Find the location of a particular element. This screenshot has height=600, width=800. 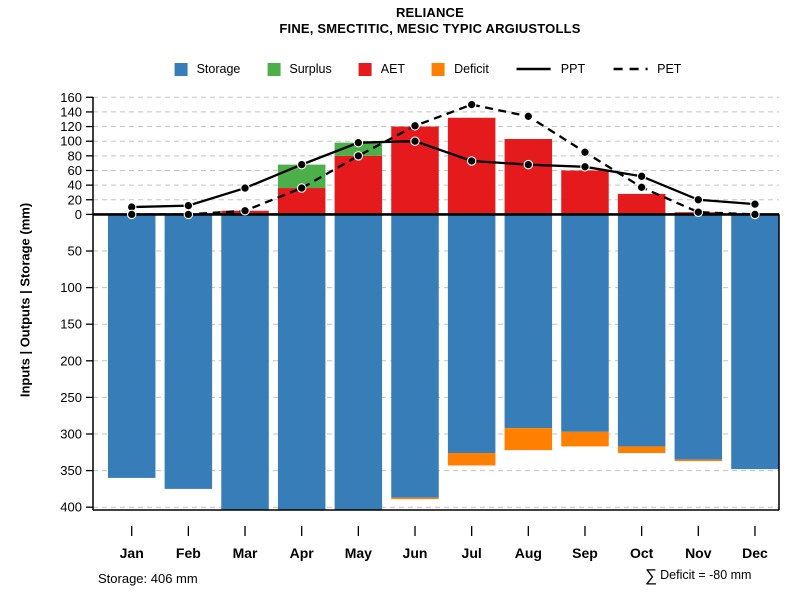

x-tick-label: May is located at coordinates (358, 553).